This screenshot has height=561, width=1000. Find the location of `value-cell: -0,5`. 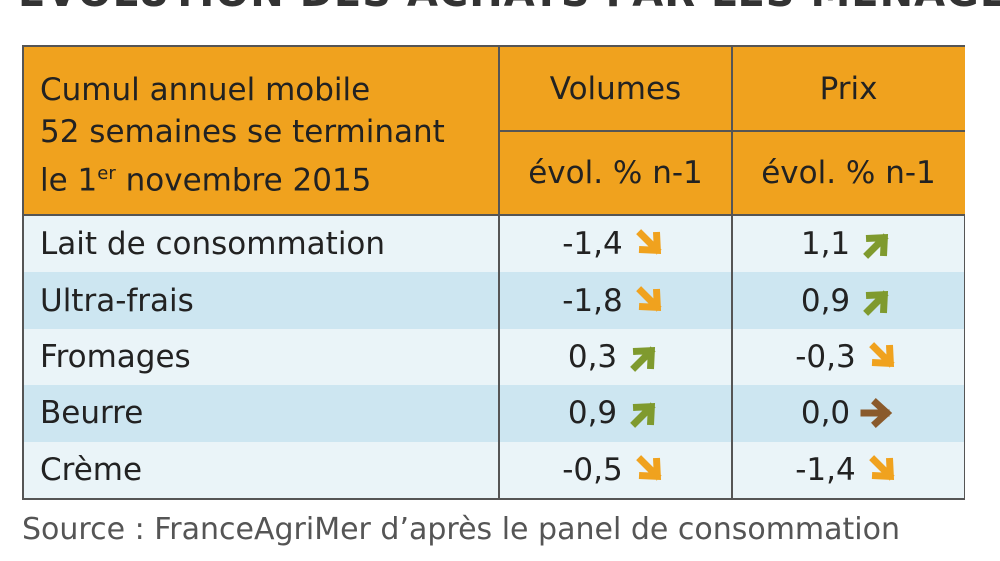

value-cell: -0,5 is located at coordinates (615, 469).